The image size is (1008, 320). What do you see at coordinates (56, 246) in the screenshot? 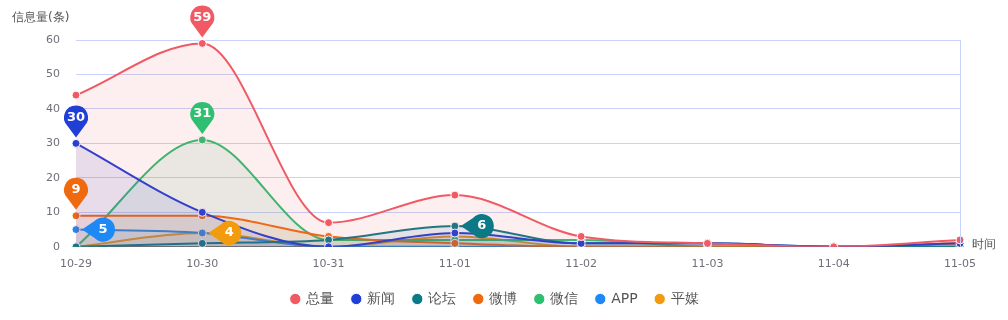
I see `y-tick-label: 0` at bounding box center [56, 246].